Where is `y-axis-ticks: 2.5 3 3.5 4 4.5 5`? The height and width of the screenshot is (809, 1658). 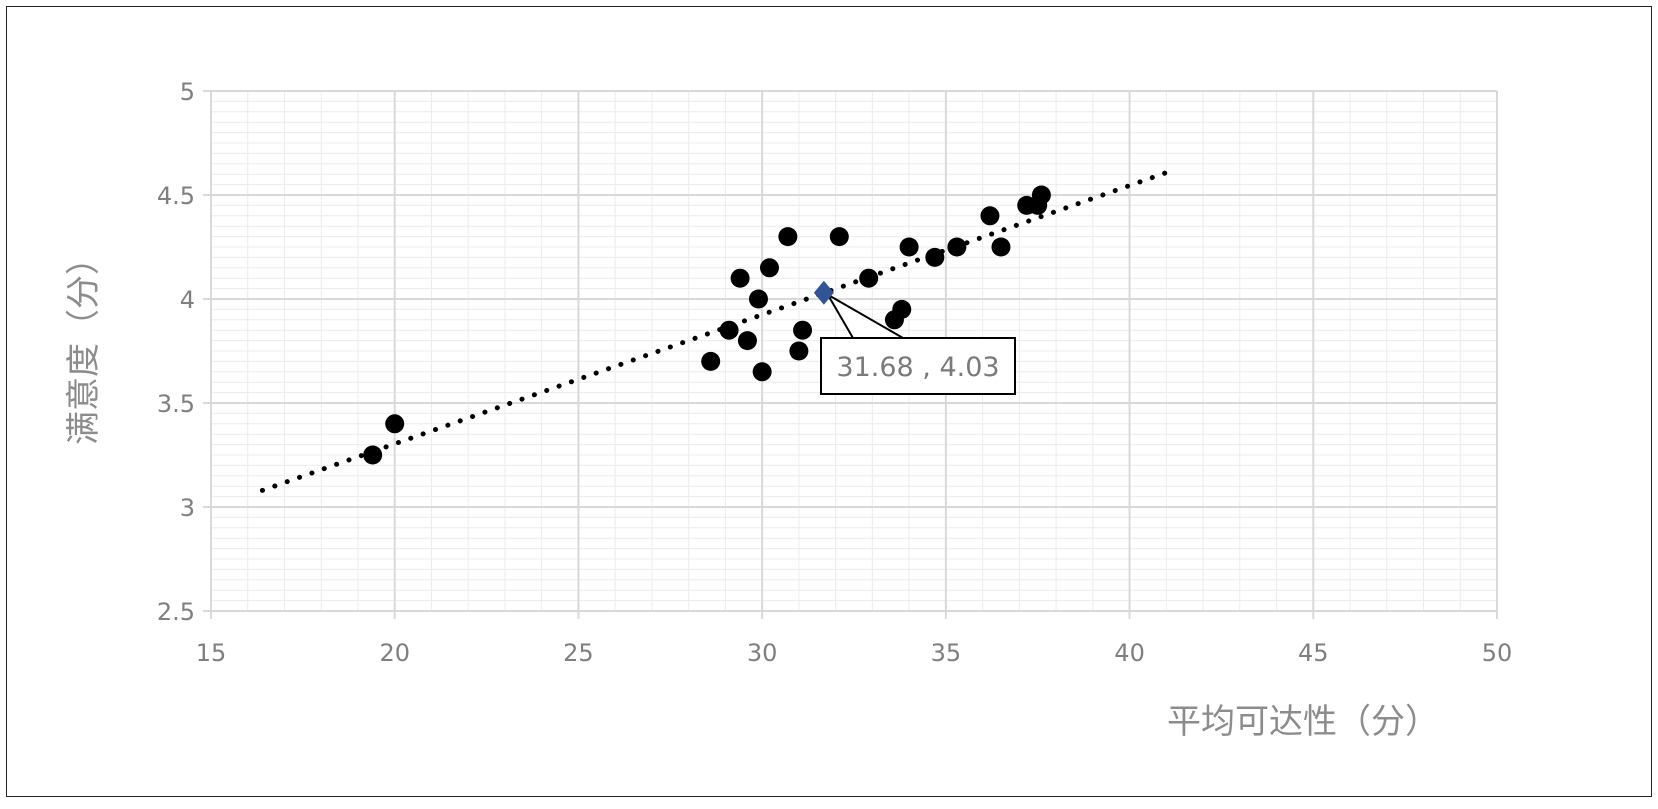
y-axis-ticks: 2.5 3 3.5 4 4.5 5 is located at coordinates (176, 352).